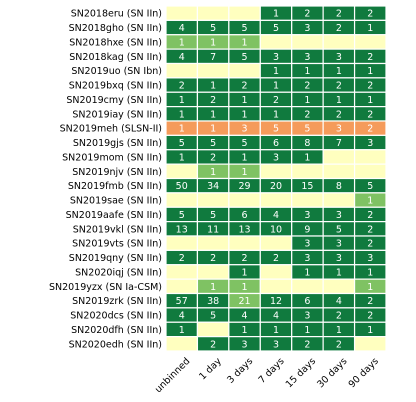  Describe the element at coordinates (307, 186) in the screenshot. I see `cell-value-label: 15` at that location.